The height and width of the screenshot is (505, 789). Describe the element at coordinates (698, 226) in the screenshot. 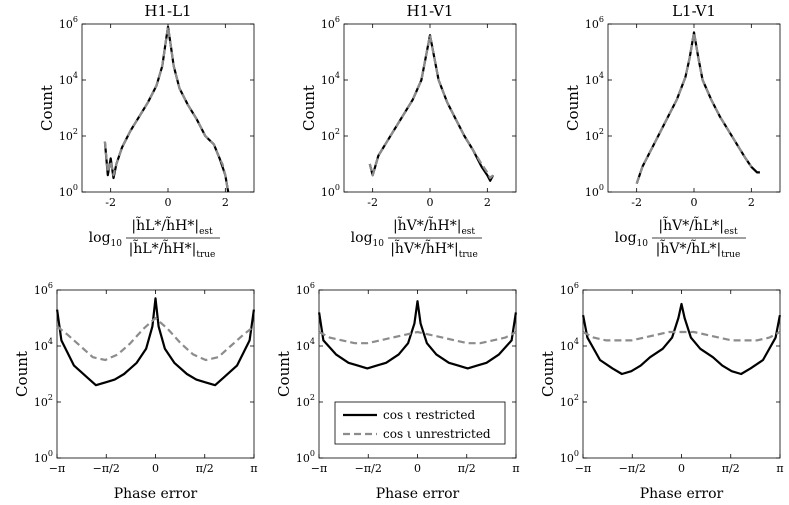

I see `xlabel-numerator: |h̃V*/h̃L*|est` at that location.